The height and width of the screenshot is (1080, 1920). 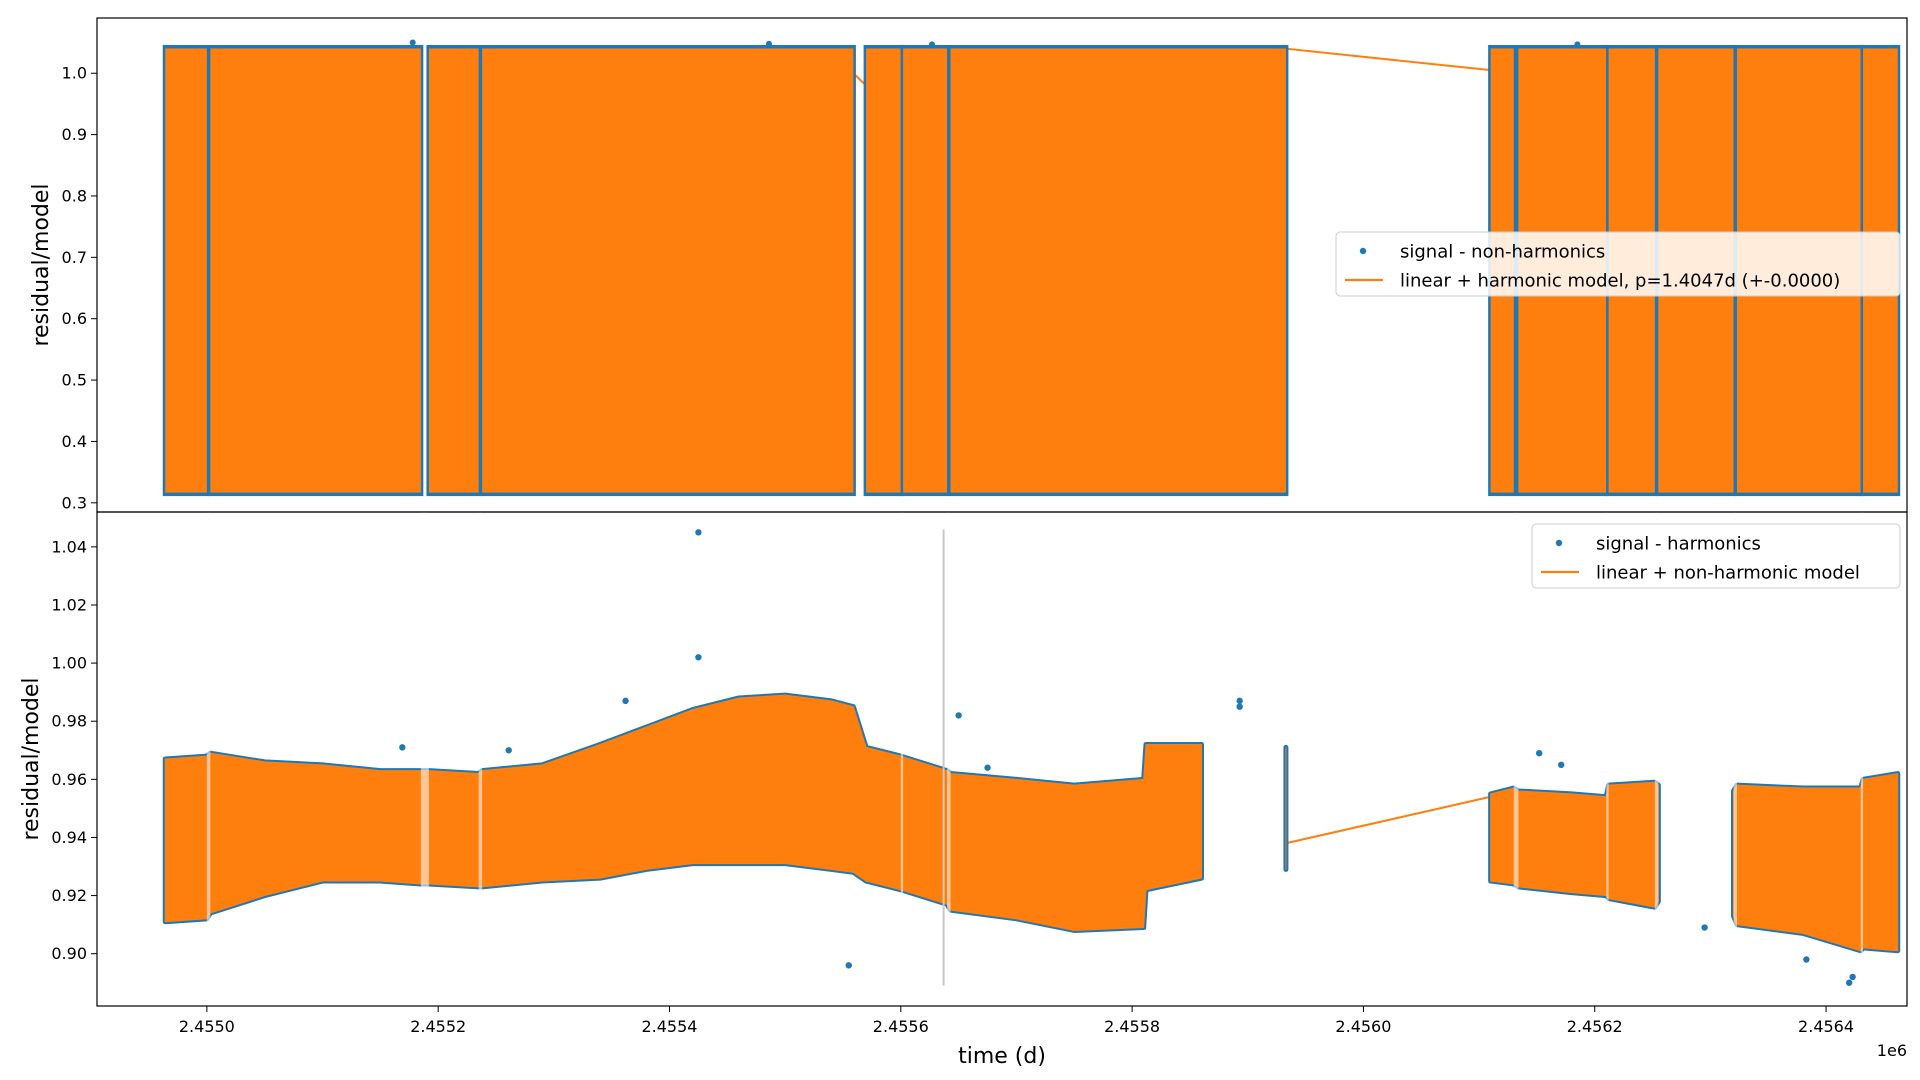 I want to click on y-tick-label: 0.96, so click(x=69, y=779).